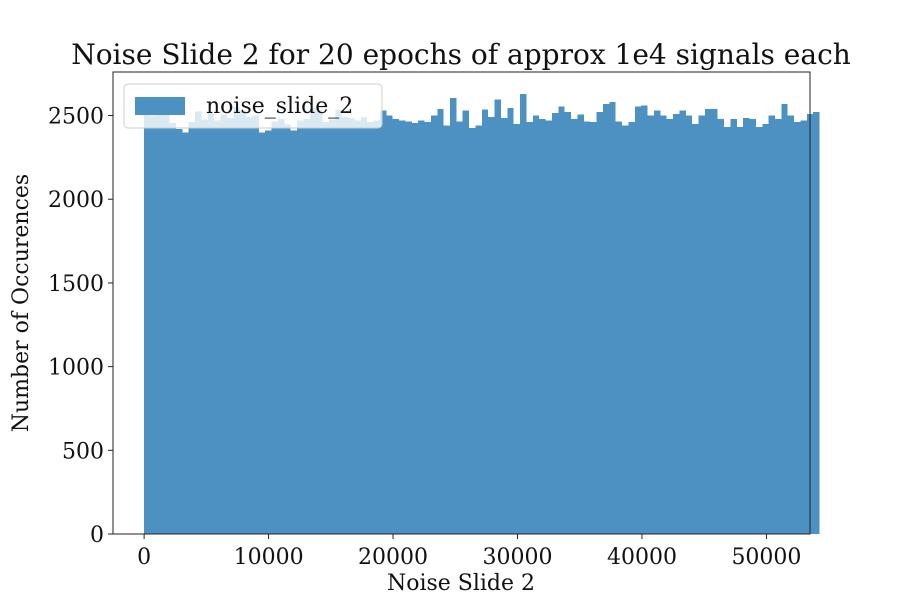 The width and height of the screenshot is (900, 600). What do you see at coordinates (76, 284) in the screenshot?
I see `y-tick-label: 1500` at bounding box center [76, 284].